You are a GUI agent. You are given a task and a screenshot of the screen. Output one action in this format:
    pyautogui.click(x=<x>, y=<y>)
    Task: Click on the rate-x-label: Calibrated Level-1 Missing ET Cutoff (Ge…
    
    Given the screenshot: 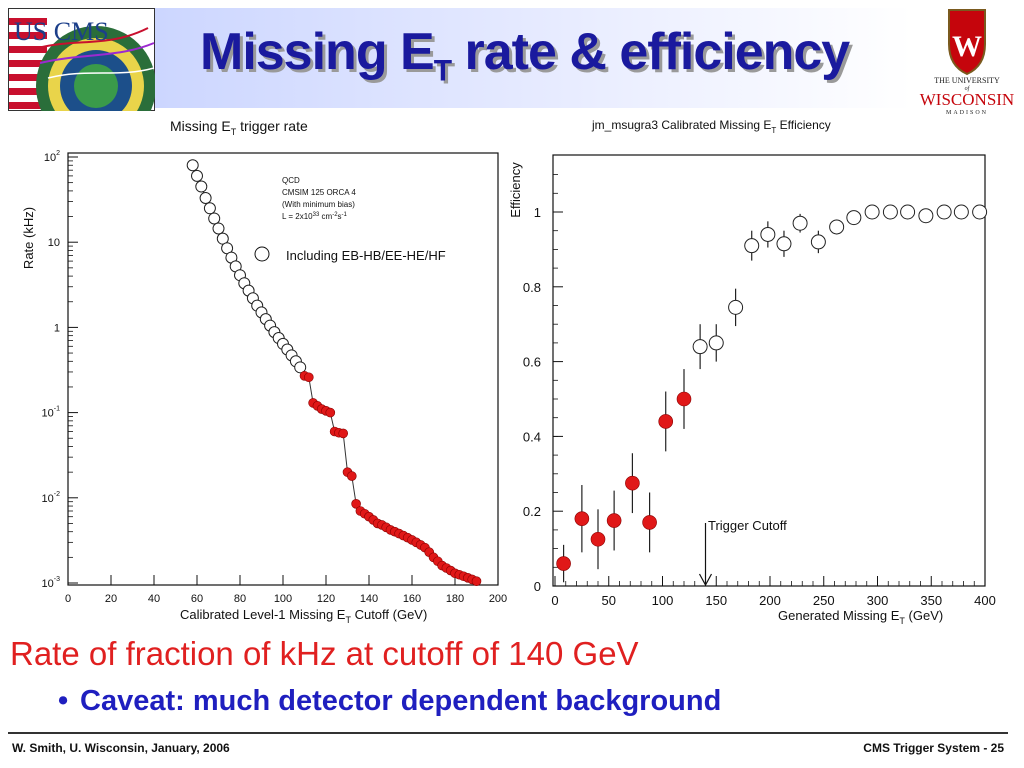 What is the action you would take?
    pyautogui.click(x=303, y=616)
    